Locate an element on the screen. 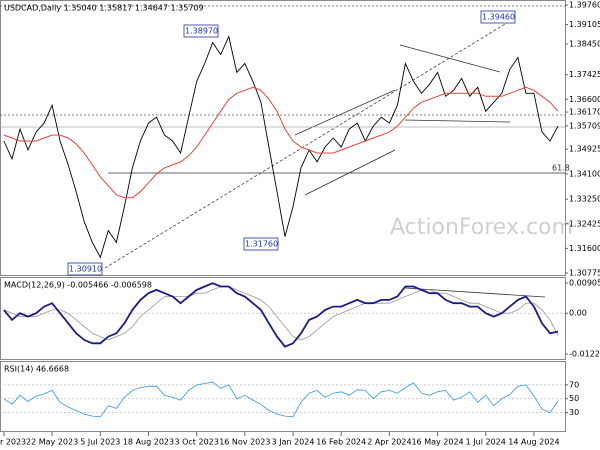  annotation: 1.38970 is located at coordinates (201, 31).